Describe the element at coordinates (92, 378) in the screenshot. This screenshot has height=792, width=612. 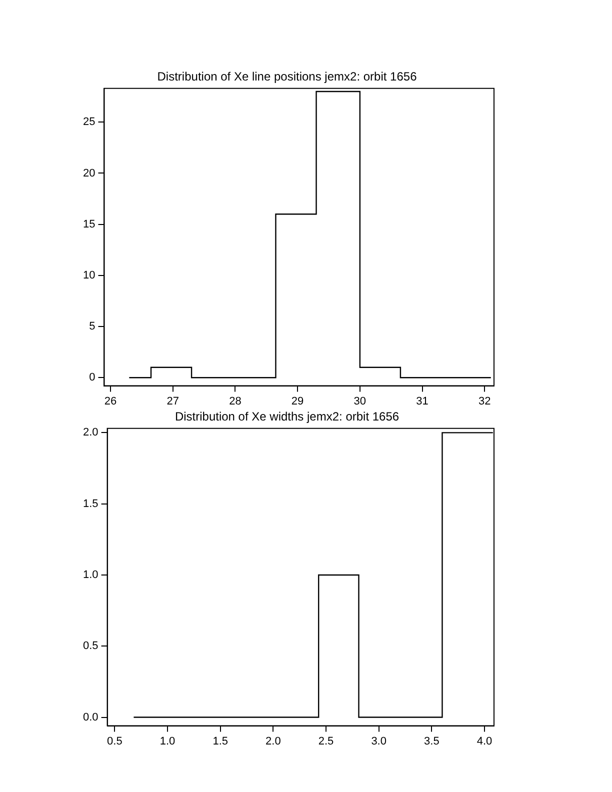
I see `y-tick-label: 0` at that location.